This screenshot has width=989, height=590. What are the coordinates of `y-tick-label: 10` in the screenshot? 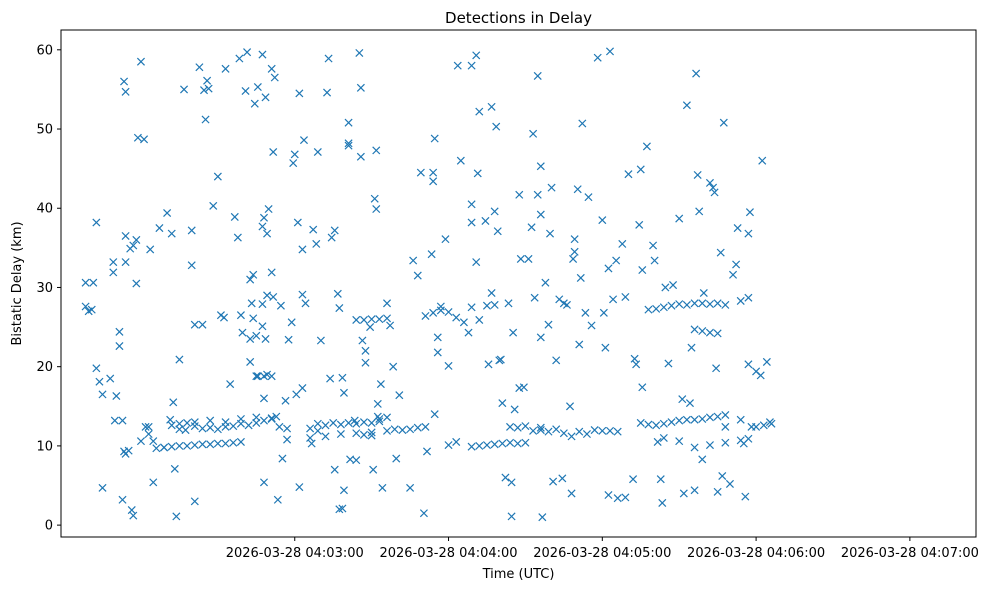 It's located at (44, 446).